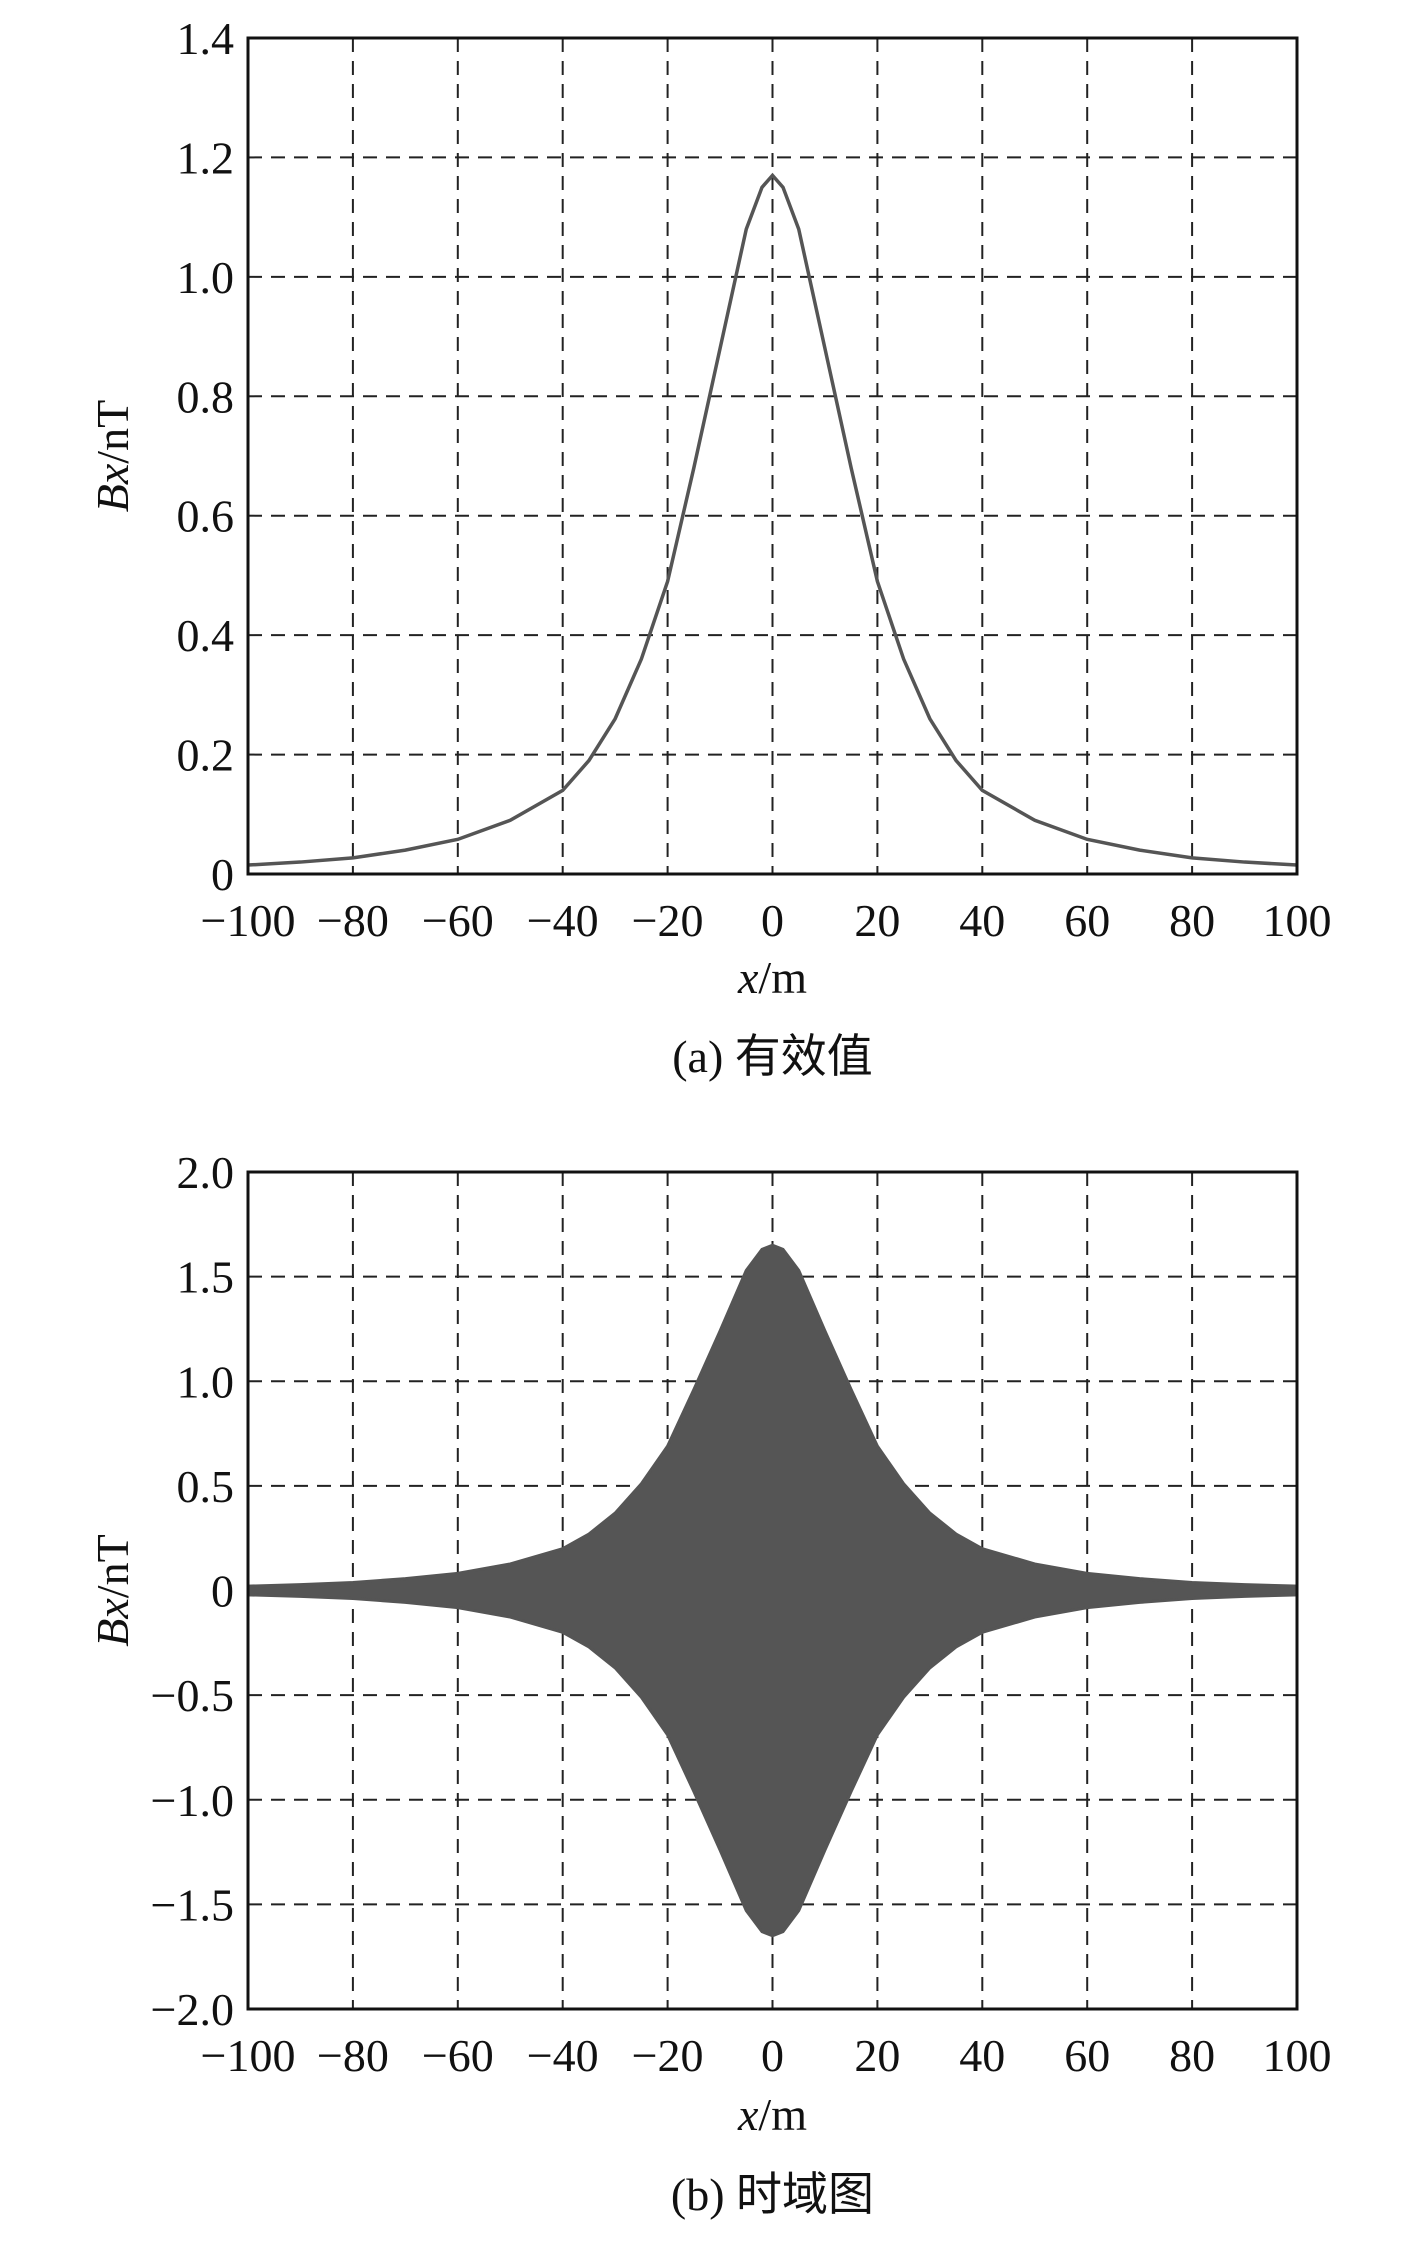 The width and height of the screenshot is (1417, 2250). I want to click on figure-caption: (a) 有效值, so click(772, 1056).